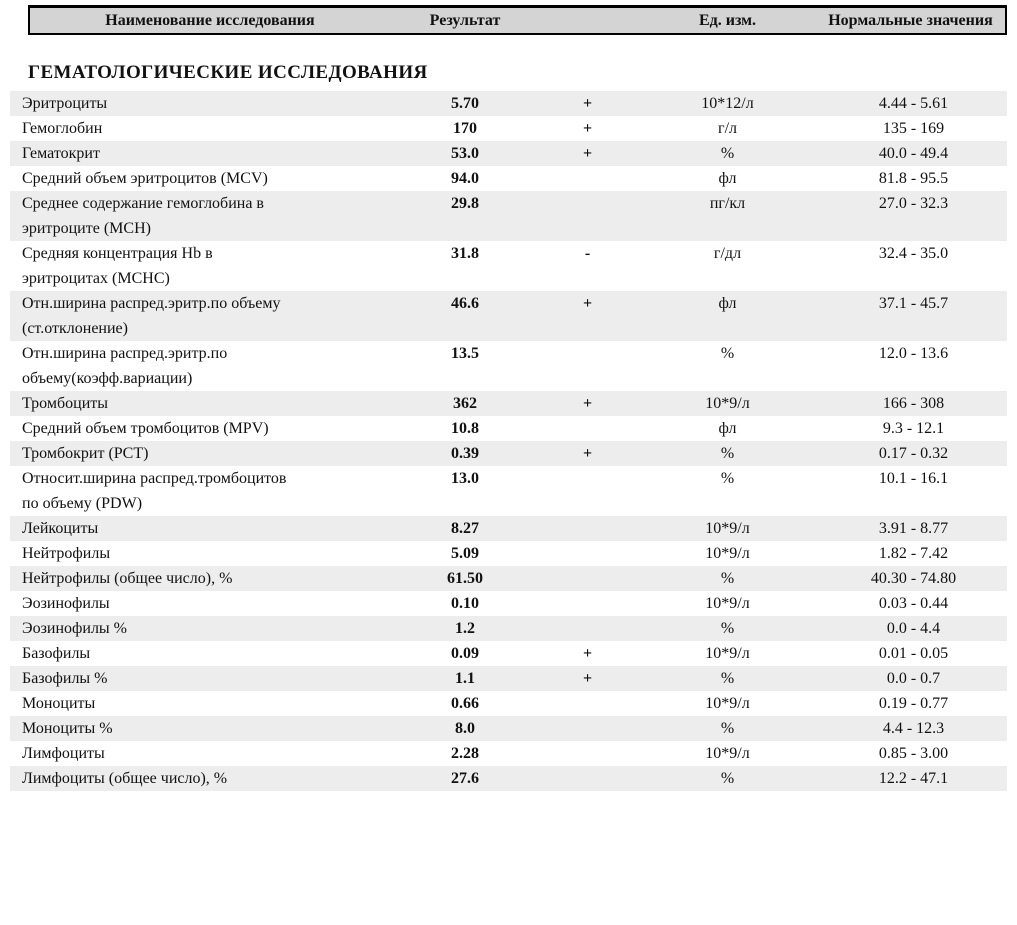 This screenshot has width=1017, height=925. Describe the element at coordinates (913, 578) in the screenshot. I see `normal-range: 40.30 - 74.80` at that location.